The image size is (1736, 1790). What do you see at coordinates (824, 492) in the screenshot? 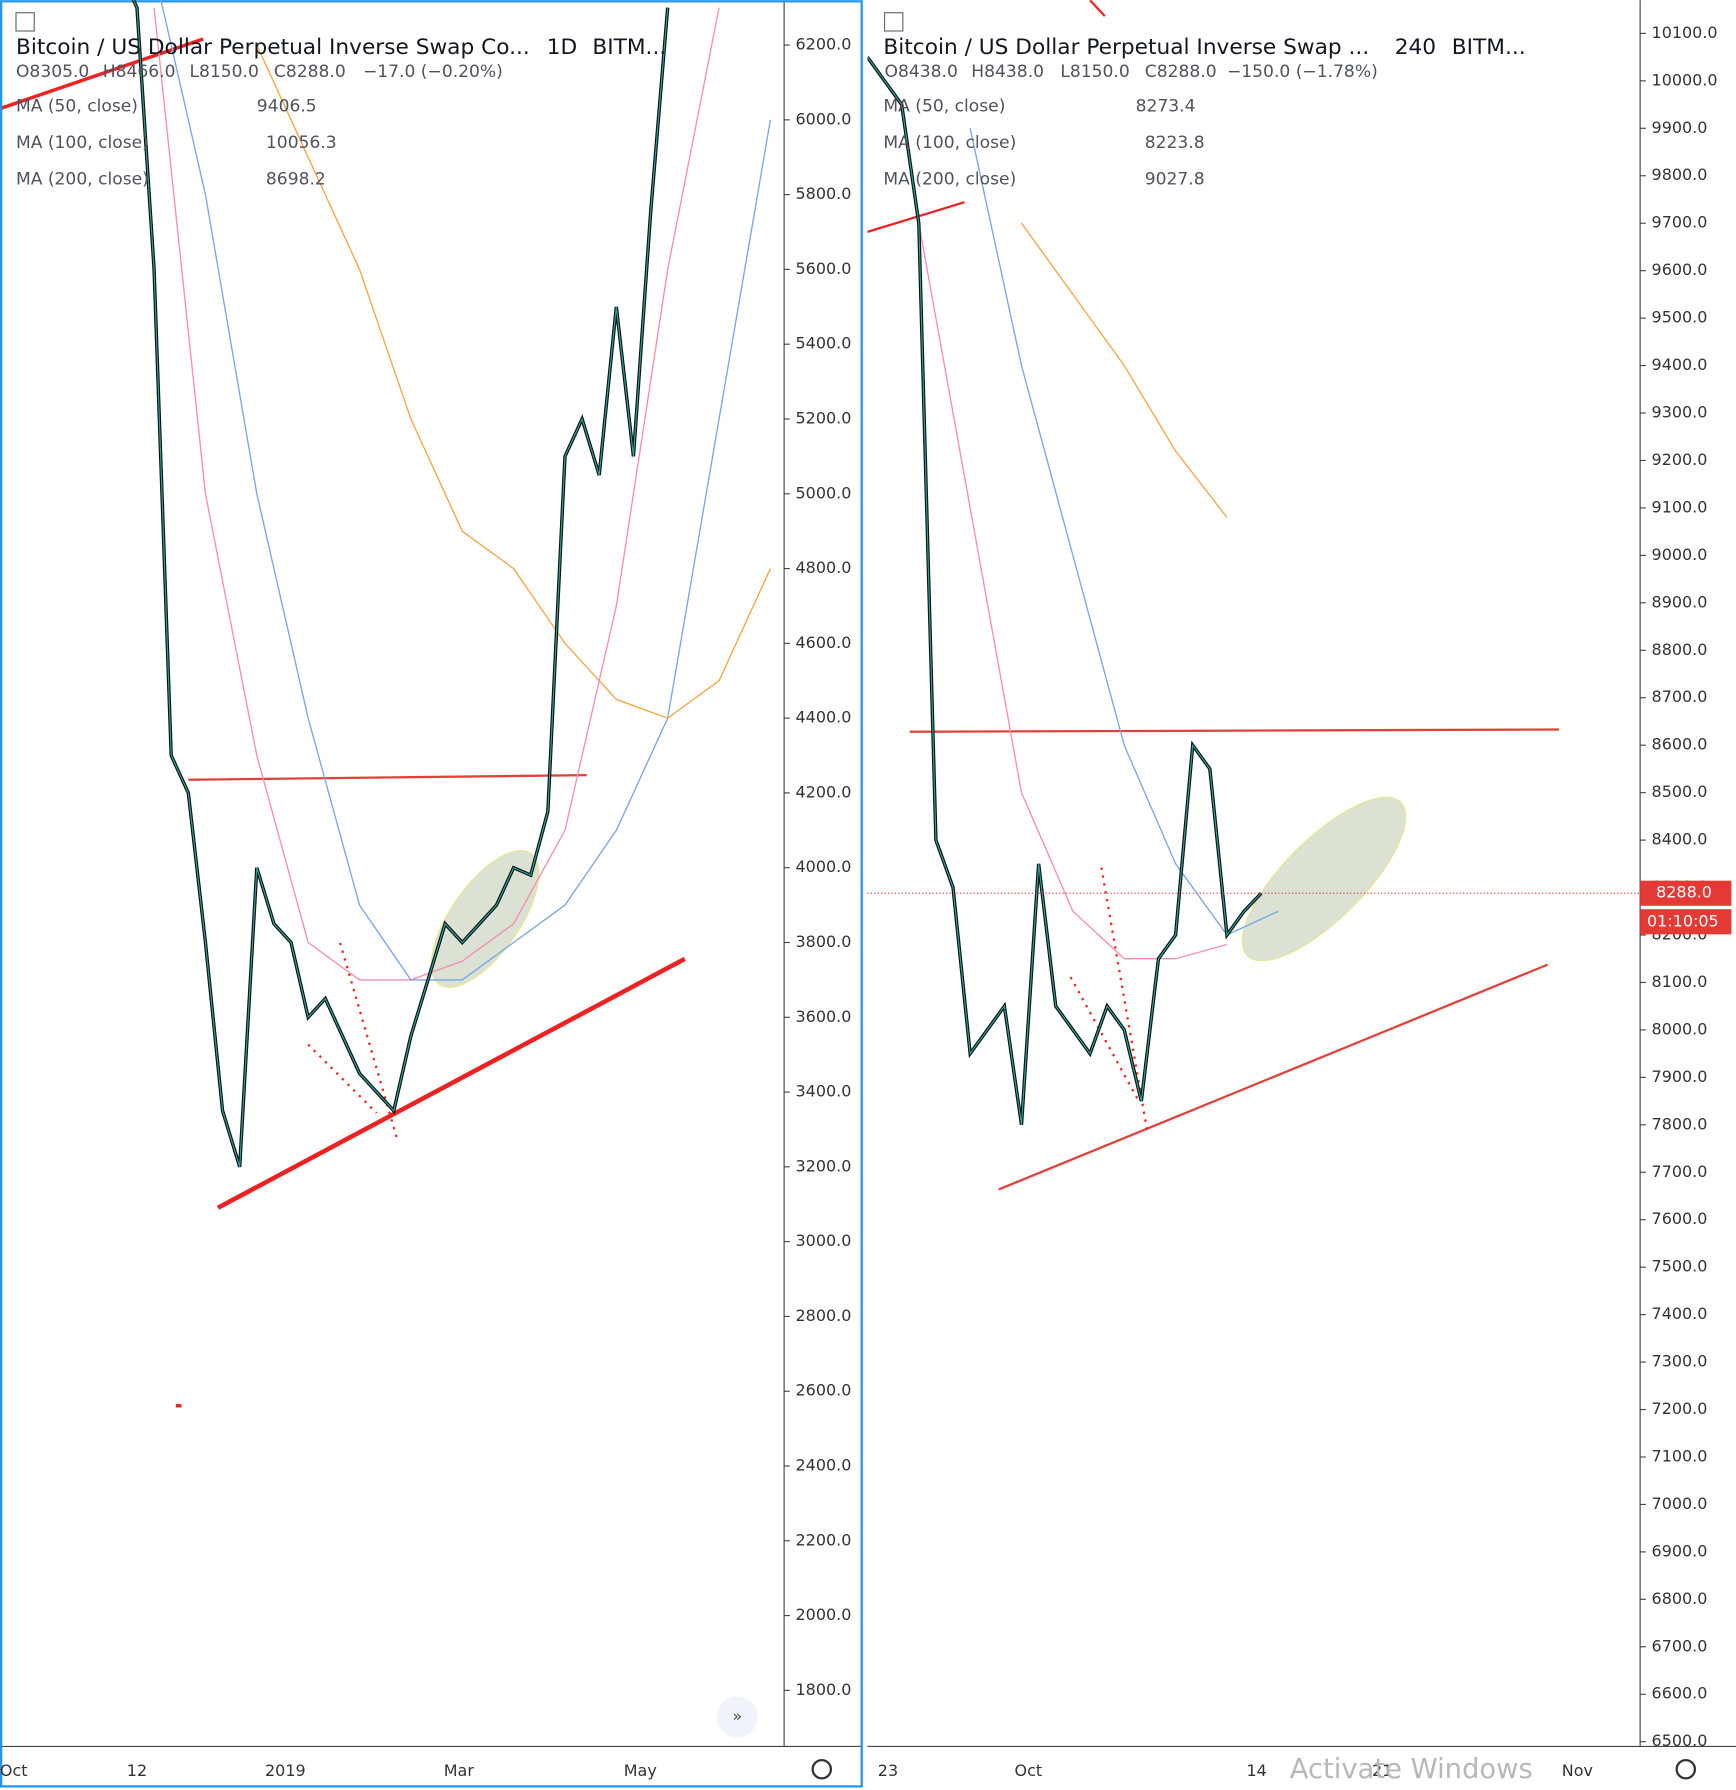
I see `y-tick-label: 5000.0` at bounding box center [824, 492].